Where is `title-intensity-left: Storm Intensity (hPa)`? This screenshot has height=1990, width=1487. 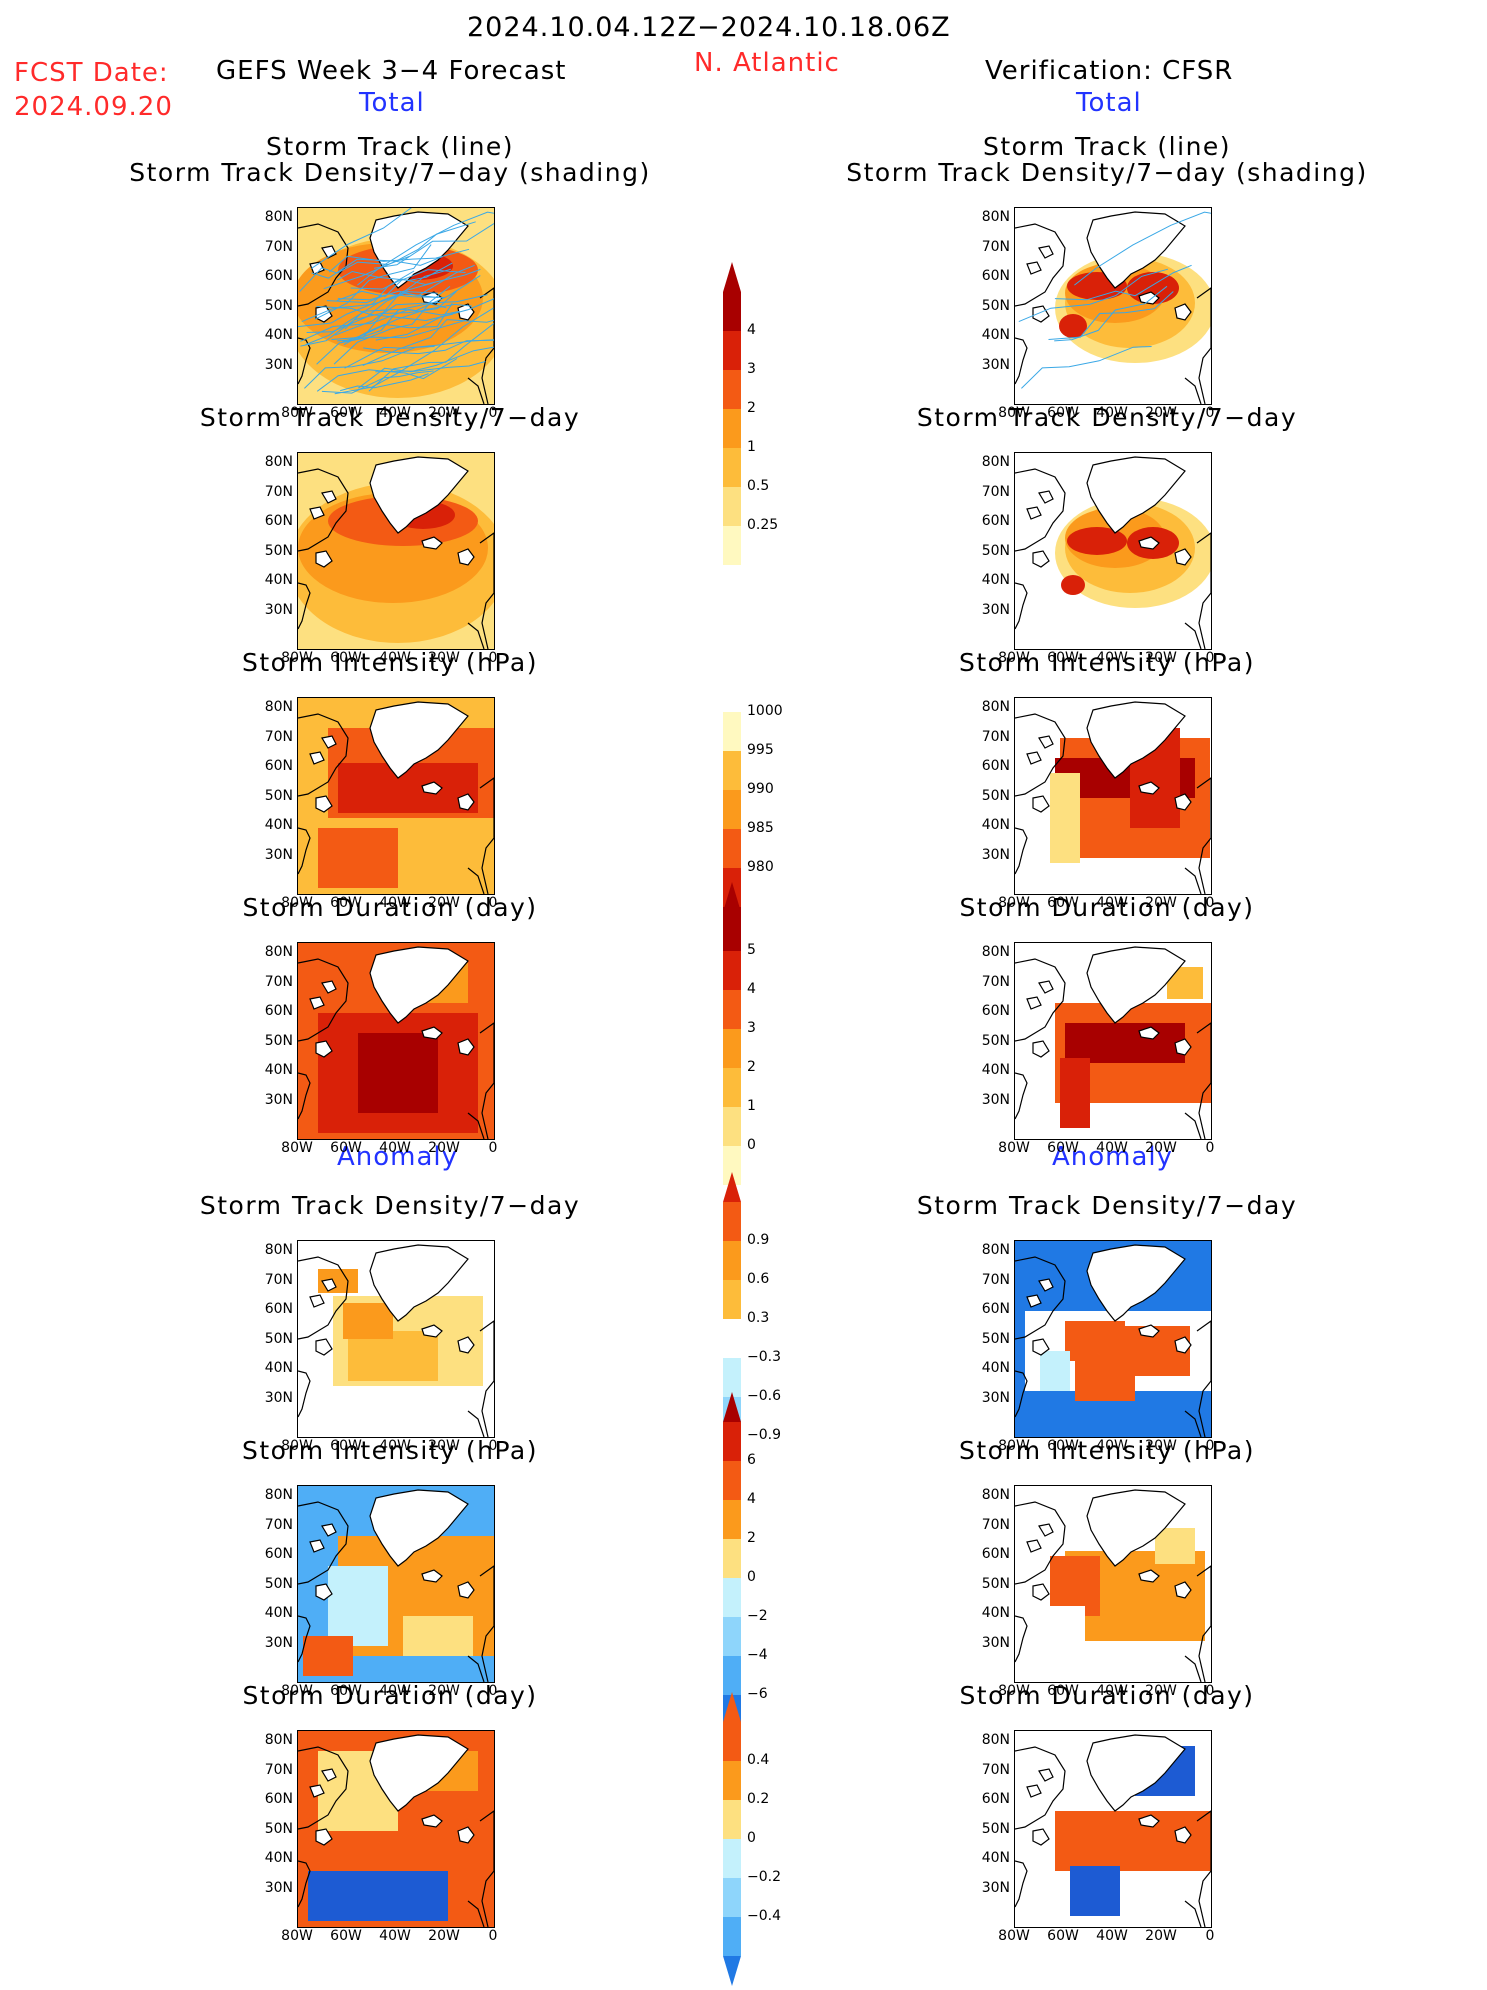 title-intensity-left: Storm Intensity (hPa) is located at coordinates (390, 662).